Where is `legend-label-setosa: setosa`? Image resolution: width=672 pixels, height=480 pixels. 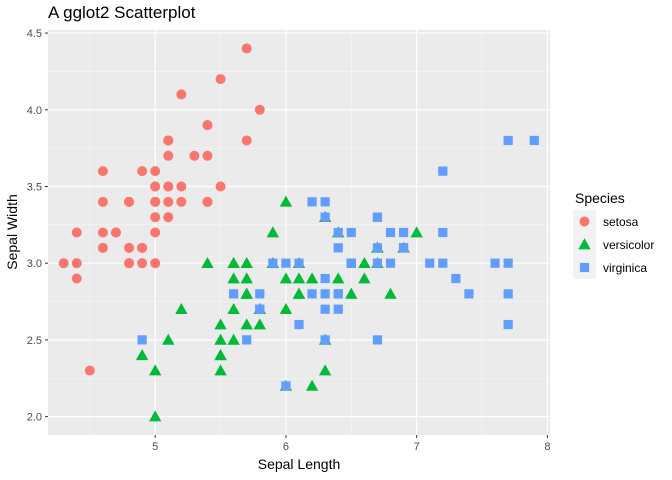
legend-label-setosa: setosa is located at coordinates (621, 222).